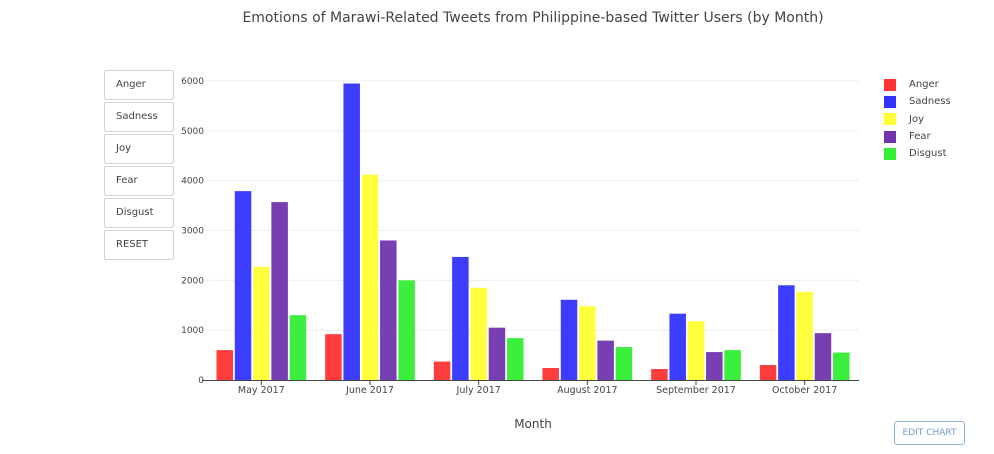 This screenshot has width=994, height=454. I want to click on y-tick-label: 2000, so click(192, 281).